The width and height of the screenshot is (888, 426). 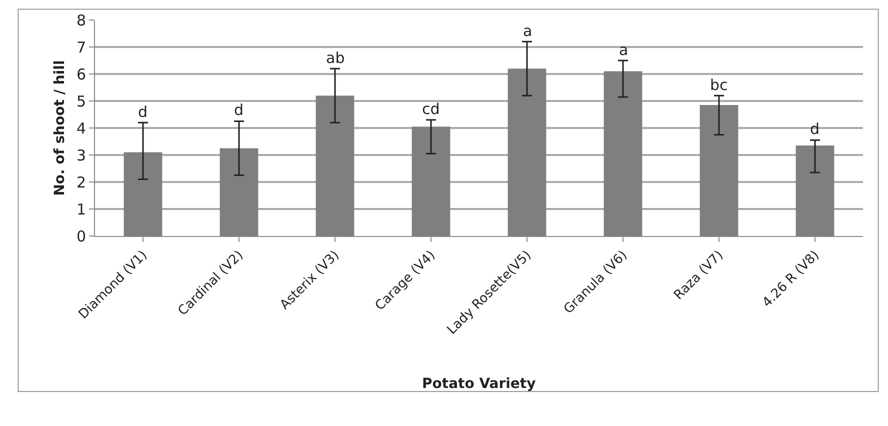 I want to click on y-tick-label: 4, so click(x=81, y=128).